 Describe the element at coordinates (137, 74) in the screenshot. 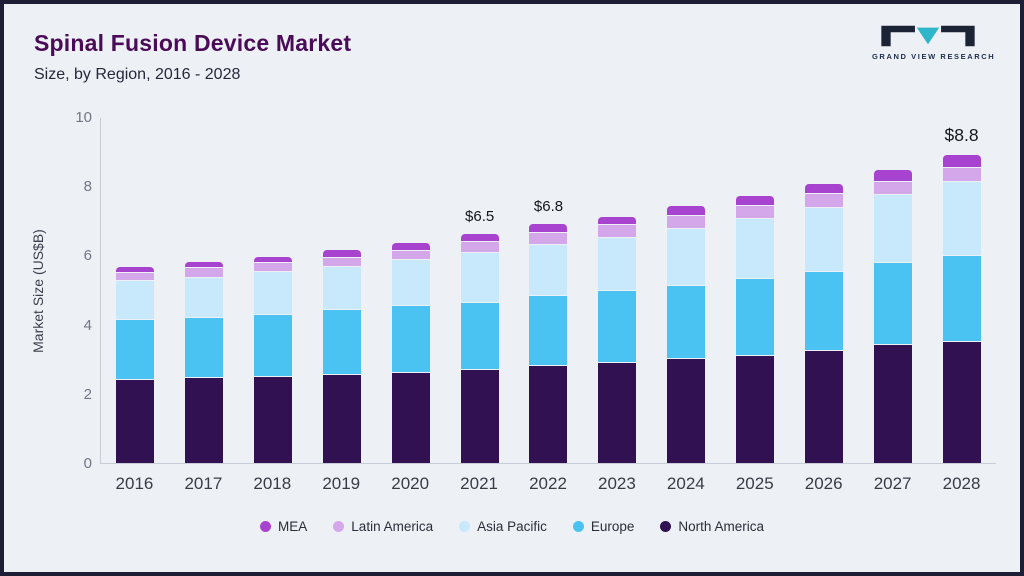

I see `page-subtitle: Size, by Region, 2016 - 2028` at that location.